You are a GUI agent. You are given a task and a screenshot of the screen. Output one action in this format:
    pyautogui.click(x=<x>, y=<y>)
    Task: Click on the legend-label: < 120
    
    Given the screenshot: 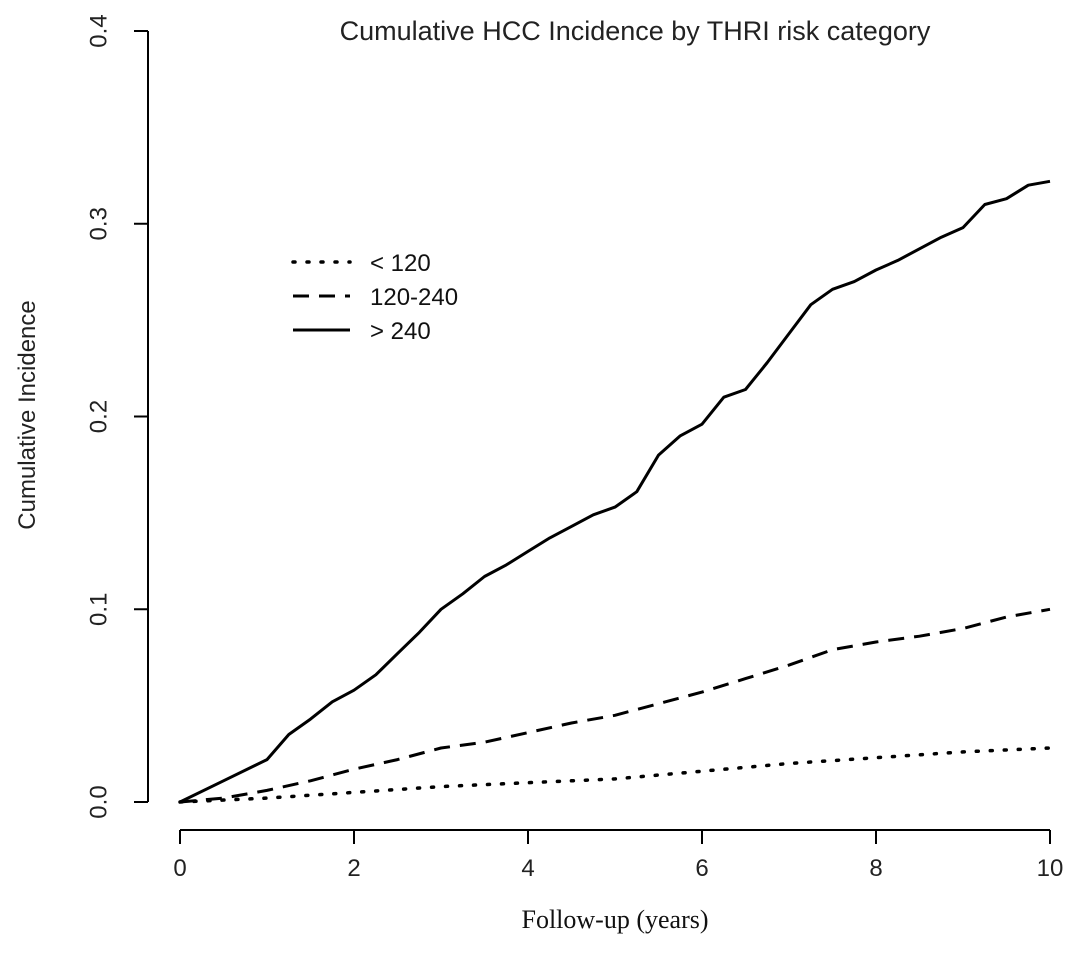 What is the action you would take?
    pyautogui.click(x=400, y=263)
    